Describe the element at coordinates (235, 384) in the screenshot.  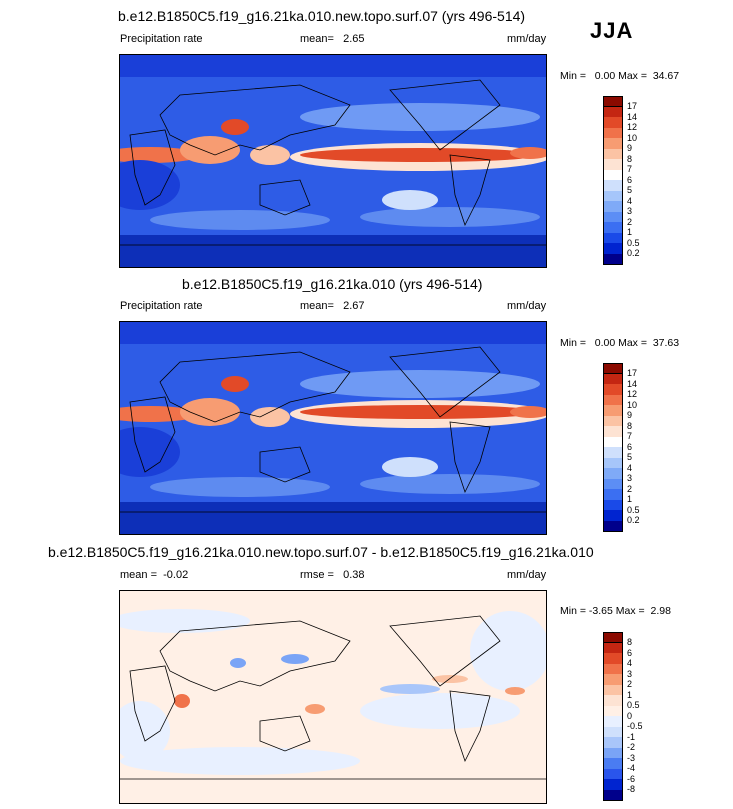
I see `panel2-monsoon-bay` at that location.